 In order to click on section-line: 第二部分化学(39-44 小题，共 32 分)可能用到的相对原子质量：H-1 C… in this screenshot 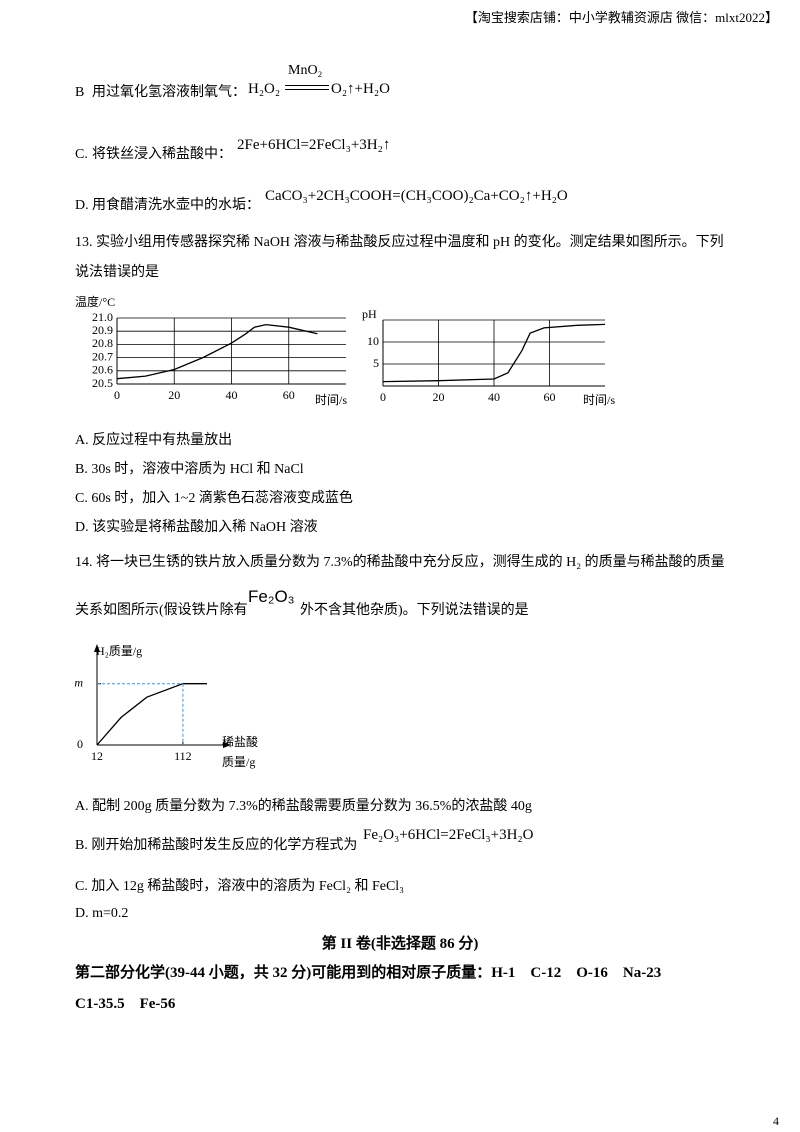, I will do `click(368, 973)`.